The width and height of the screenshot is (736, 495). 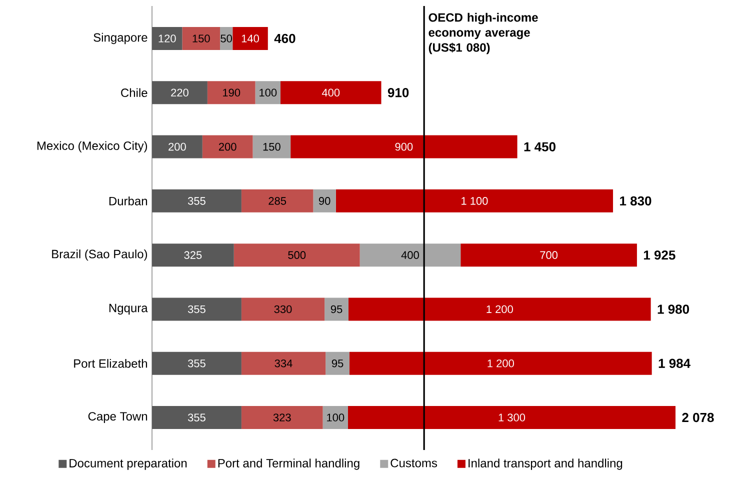 I want to click on data-label: 285, so click(x=277, y=201).